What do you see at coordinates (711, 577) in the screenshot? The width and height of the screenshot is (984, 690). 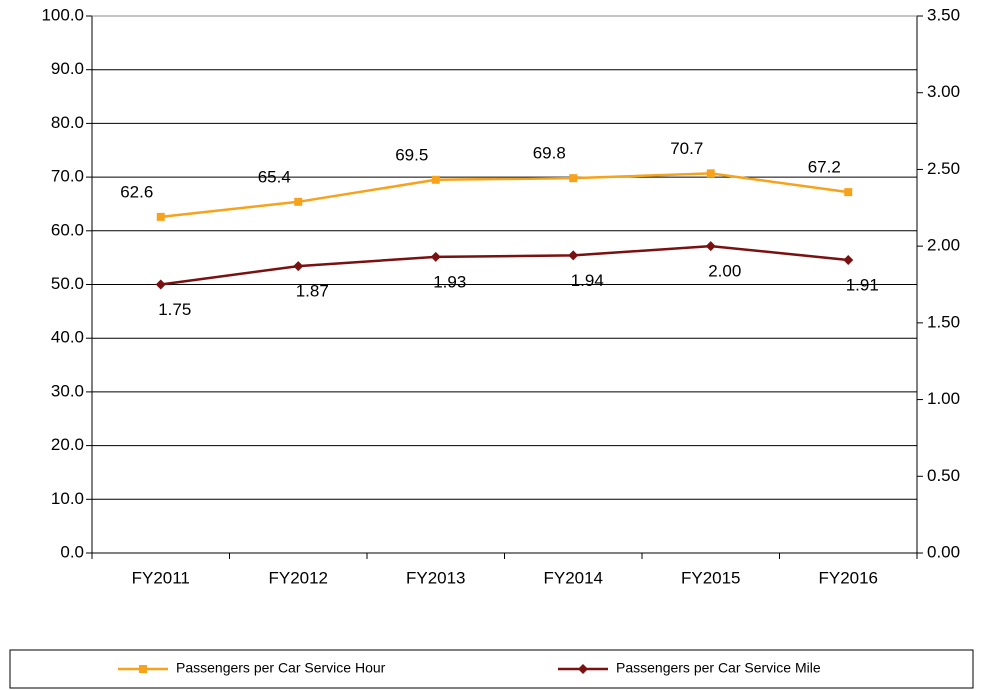 I see `x-tick-label: FY2015` at bounding box center [711, 577].